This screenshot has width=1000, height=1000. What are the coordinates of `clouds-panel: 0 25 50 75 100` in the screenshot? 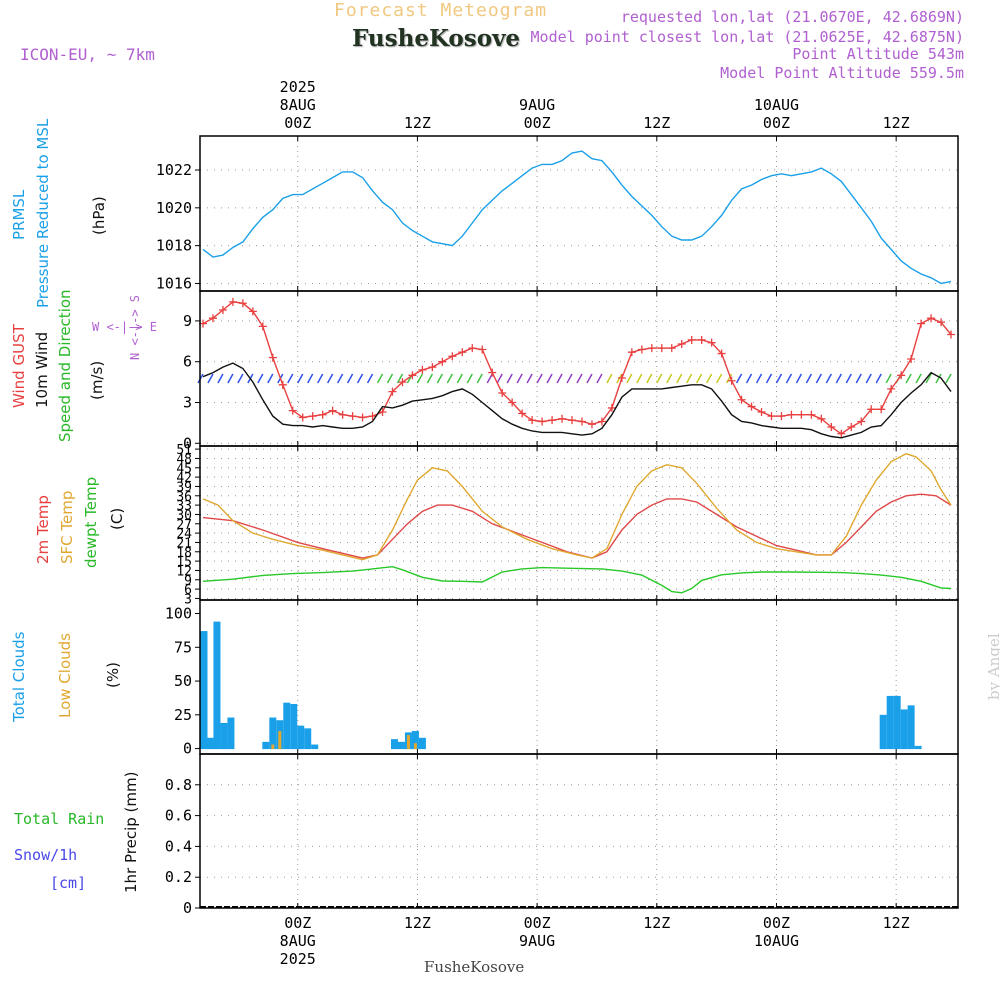 It's located at (562, 678).